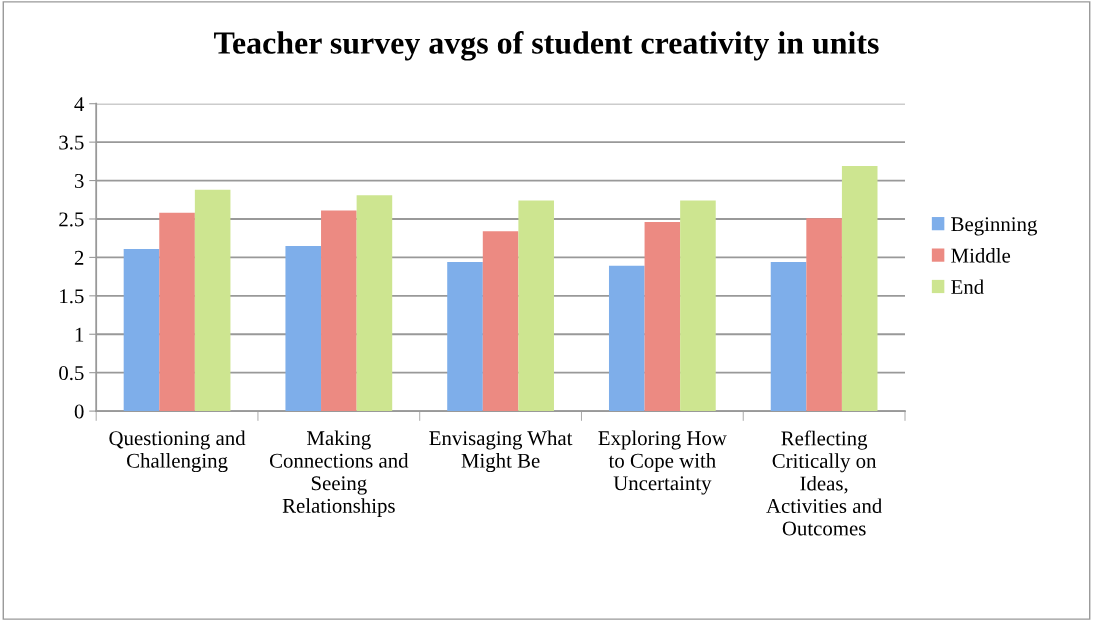 Image resolution: width=1093 pixels, height=621 pixels. Describe the element at coordinates (546, 46) in the screenshot. I see `chart-title: Teacher survey avgs of student creativity in units` at that location.